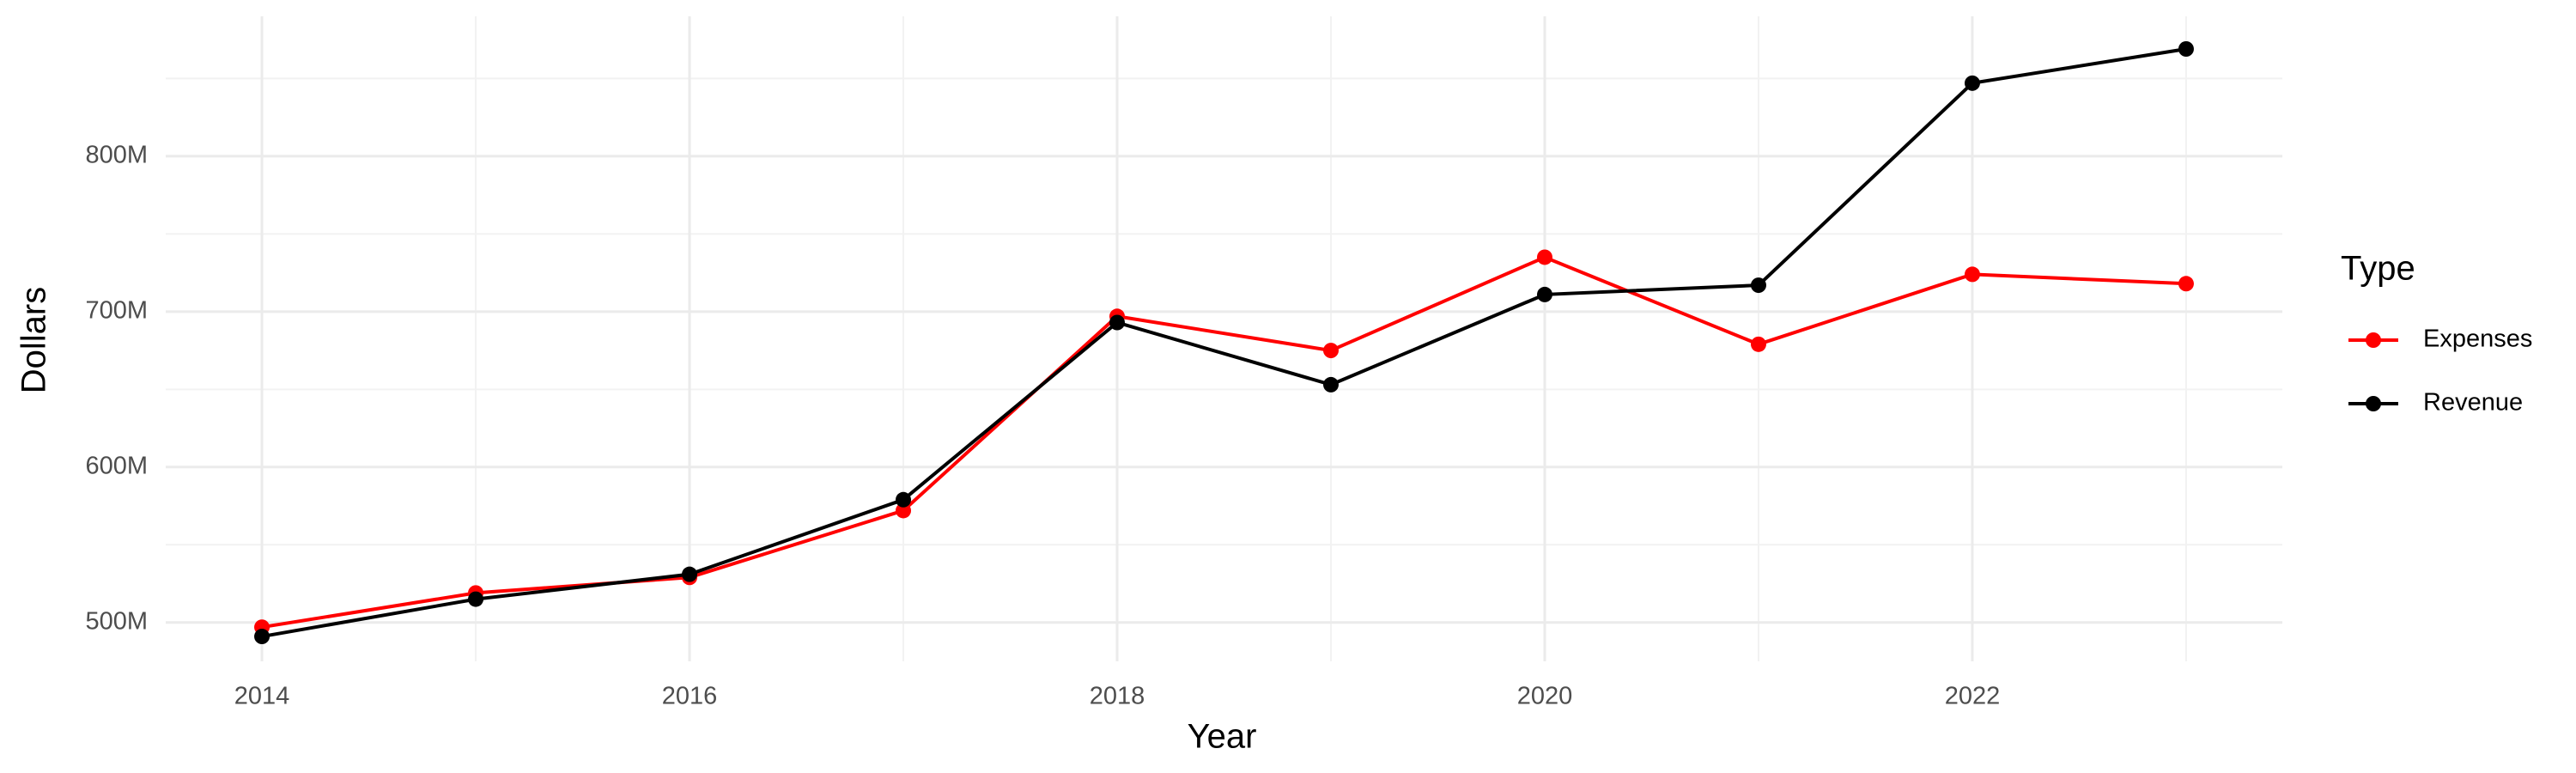  I want to click on y-tick-label: 800M, so click(117, 155).